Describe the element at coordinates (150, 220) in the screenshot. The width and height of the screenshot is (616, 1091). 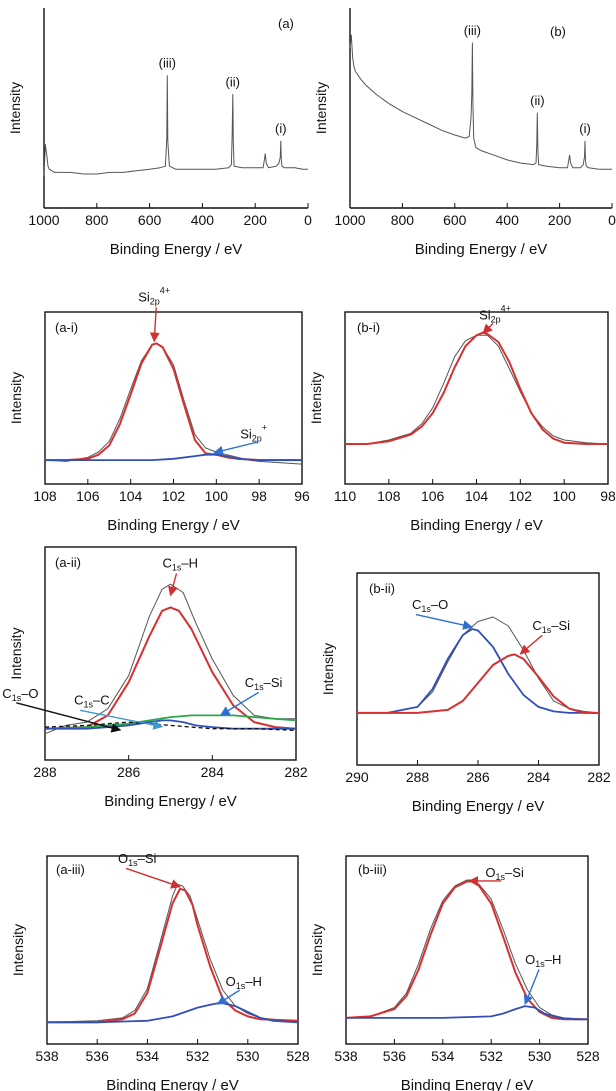
I see `x-tick-label: 600` at that location.